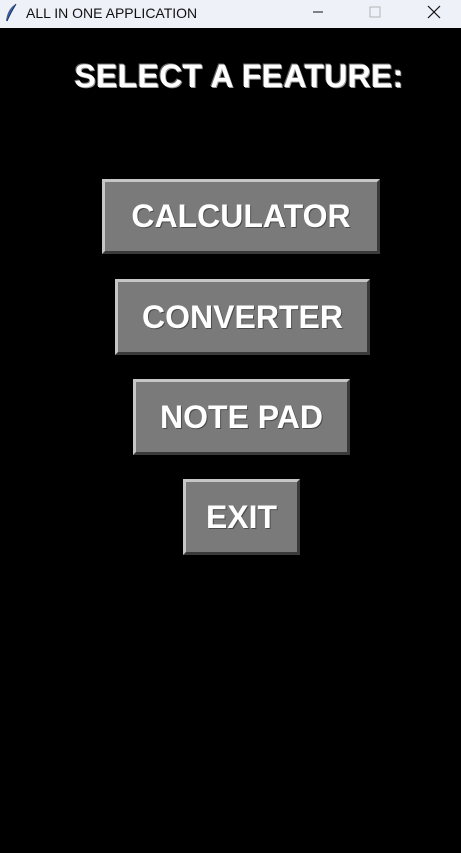  Describe the element at coordinates (11, 13) in the screenshot. I see `feather-icon` at that location.